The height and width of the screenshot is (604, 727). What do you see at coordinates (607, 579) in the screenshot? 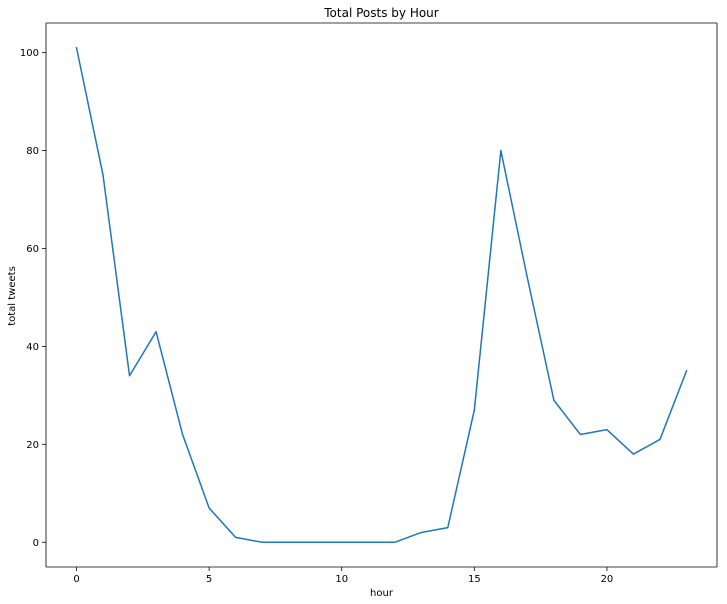
I see `x-tick-label: 20` at bounding box center [607, 579].